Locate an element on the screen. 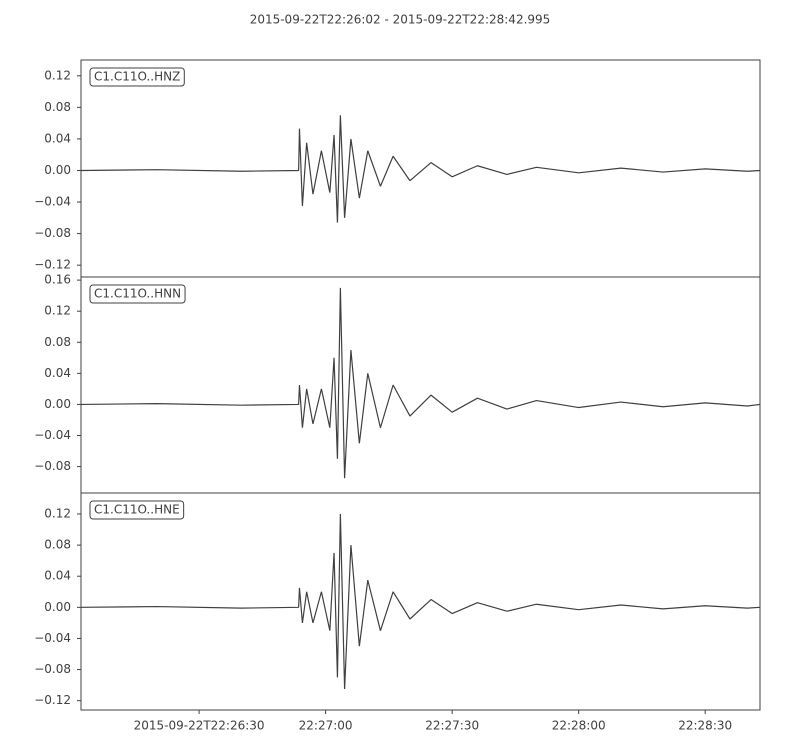  trace-label: C1.C11O..HNN is located at coordinates (137, 294).